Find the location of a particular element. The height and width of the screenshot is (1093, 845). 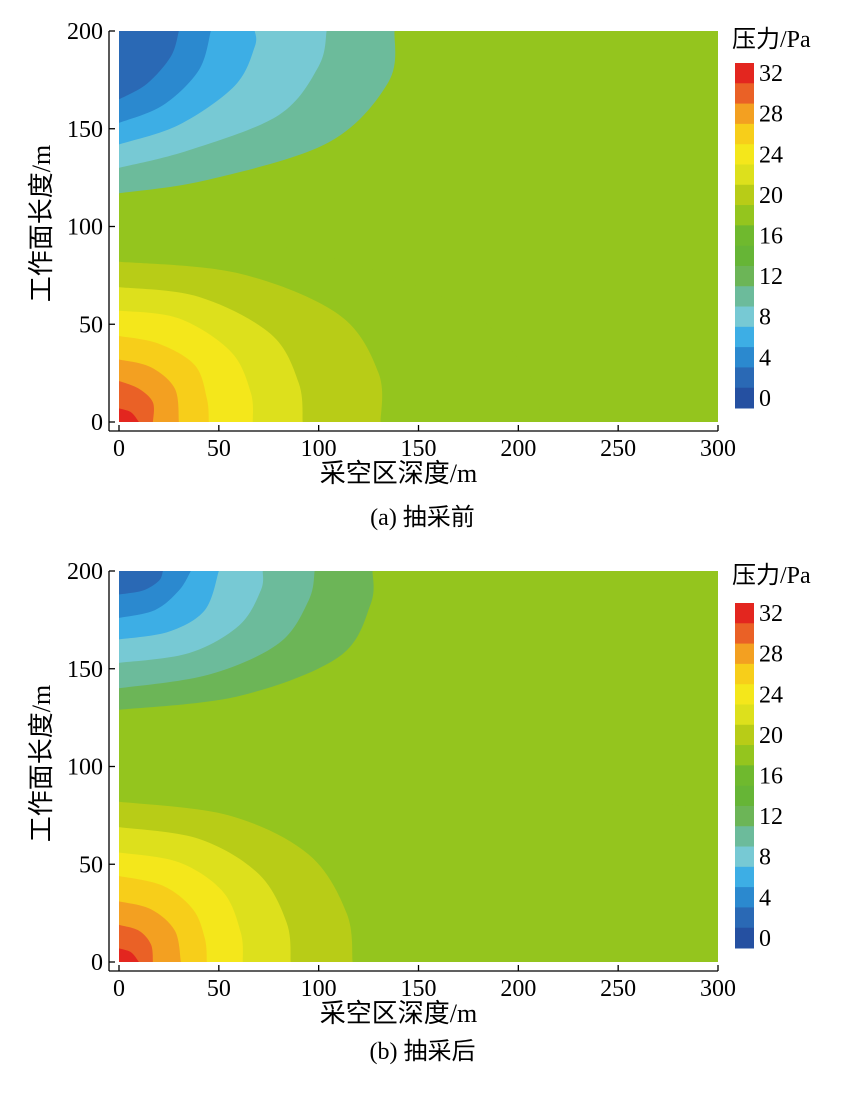

colorbar-title-b: 压力/Pa is located at coordinates (771, 576).